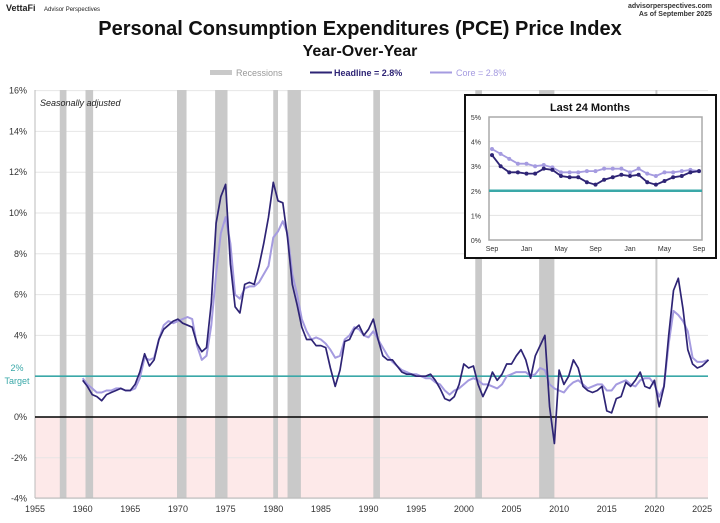 This screenshot has width=720, height=523. I want to click on x-tick-label: 2015, so click(607, 509).